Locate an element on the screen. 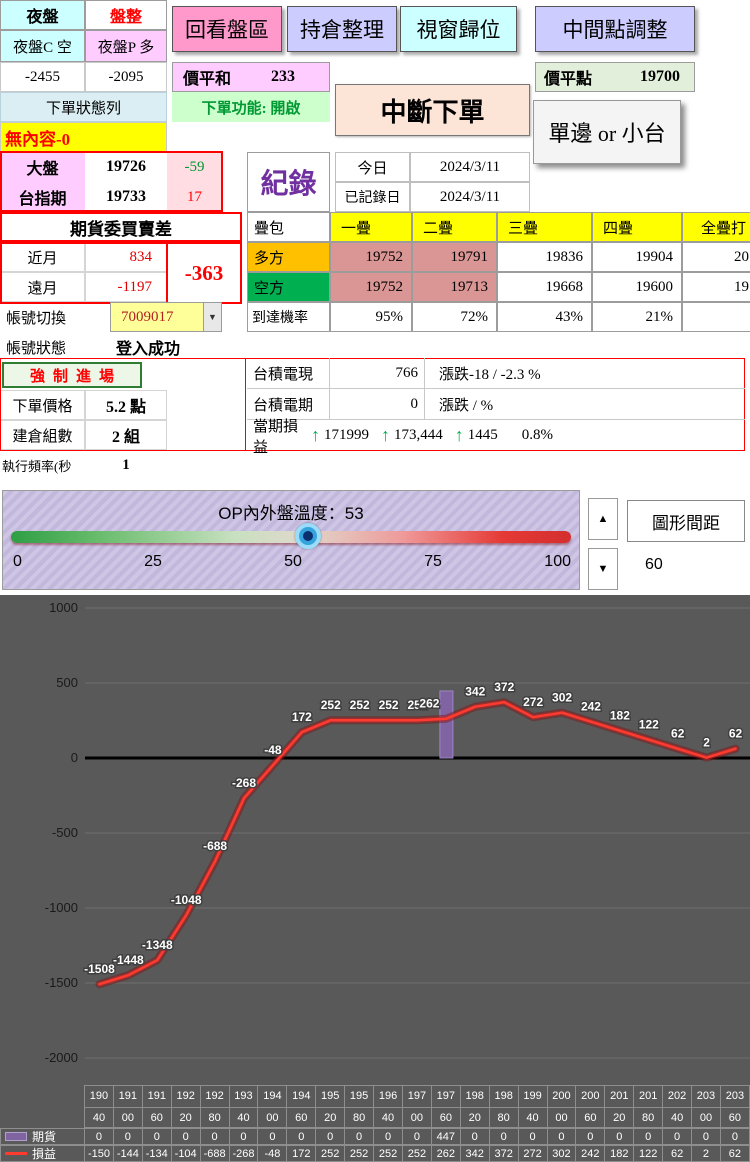 The width and height of the screenshot is (750, 1162). data-point-label: 62 is located at coordinates (678, 734).